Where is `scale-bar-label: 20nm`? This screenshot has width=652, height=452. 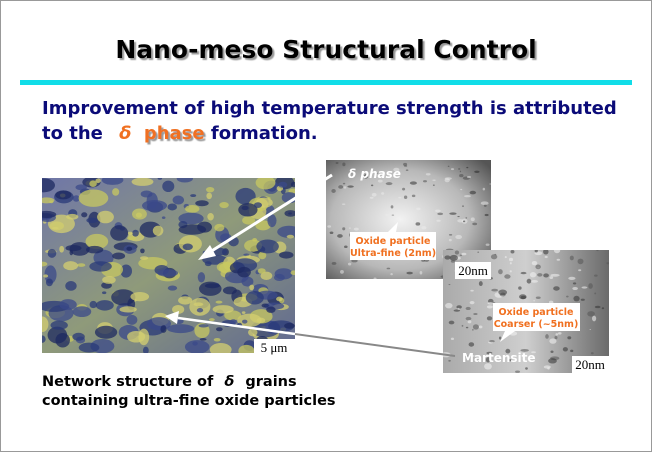 scale-bar-label: 20nm is located at coordinates (473, 270).